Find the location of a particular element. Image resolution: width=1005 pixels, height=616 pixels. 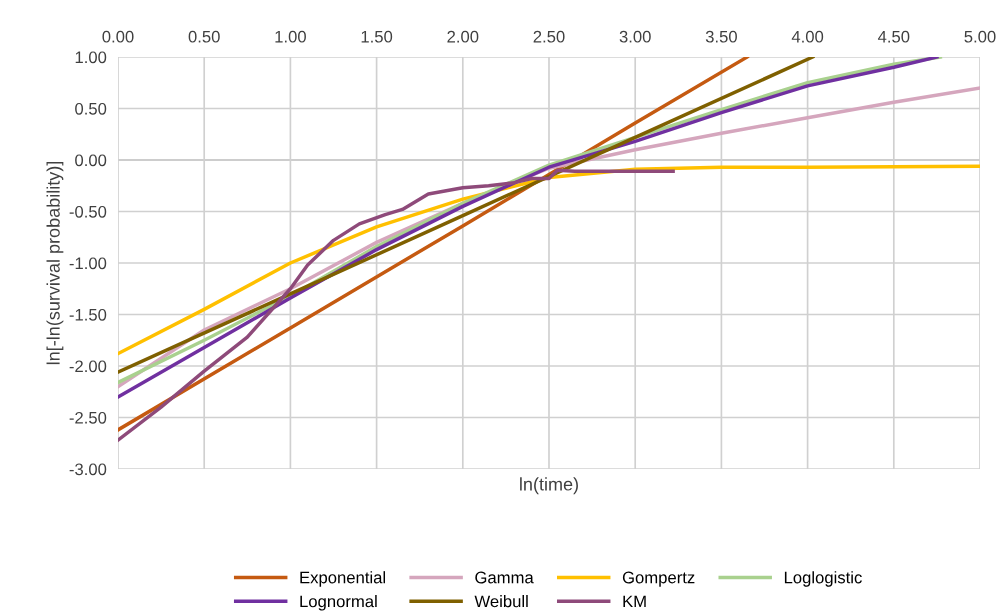

y-tick-label: -0.50 is located at coordinates (88, 211).